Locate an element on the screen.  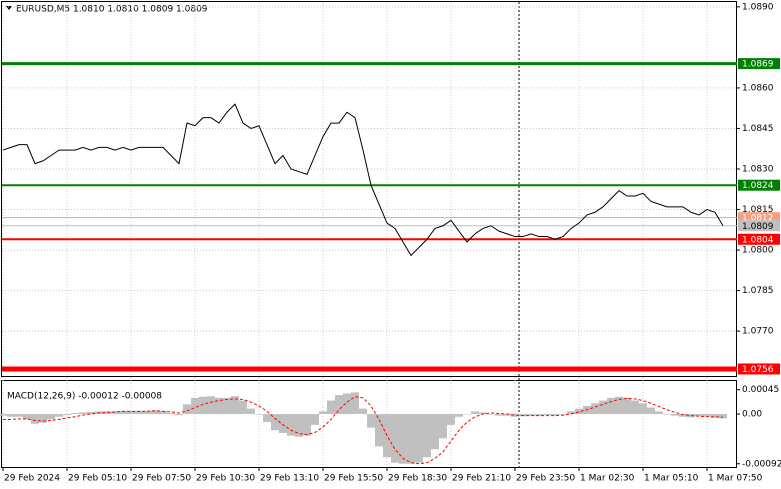
x-tick-label: 1 Mar 05:10 is located at coordinates (671, 479).